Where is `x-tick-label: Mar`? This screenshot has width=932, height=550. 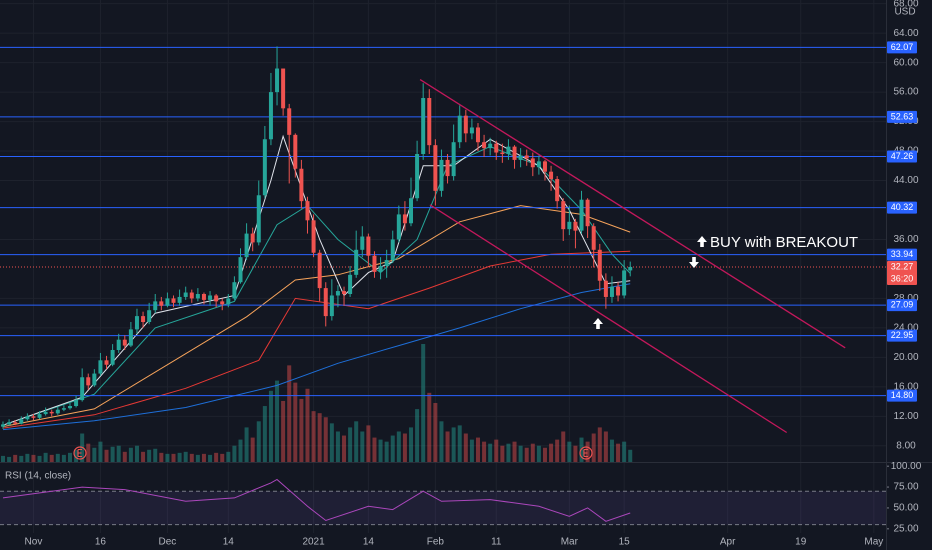
x-tick-label: Mar is located at coordinates (570, 542).